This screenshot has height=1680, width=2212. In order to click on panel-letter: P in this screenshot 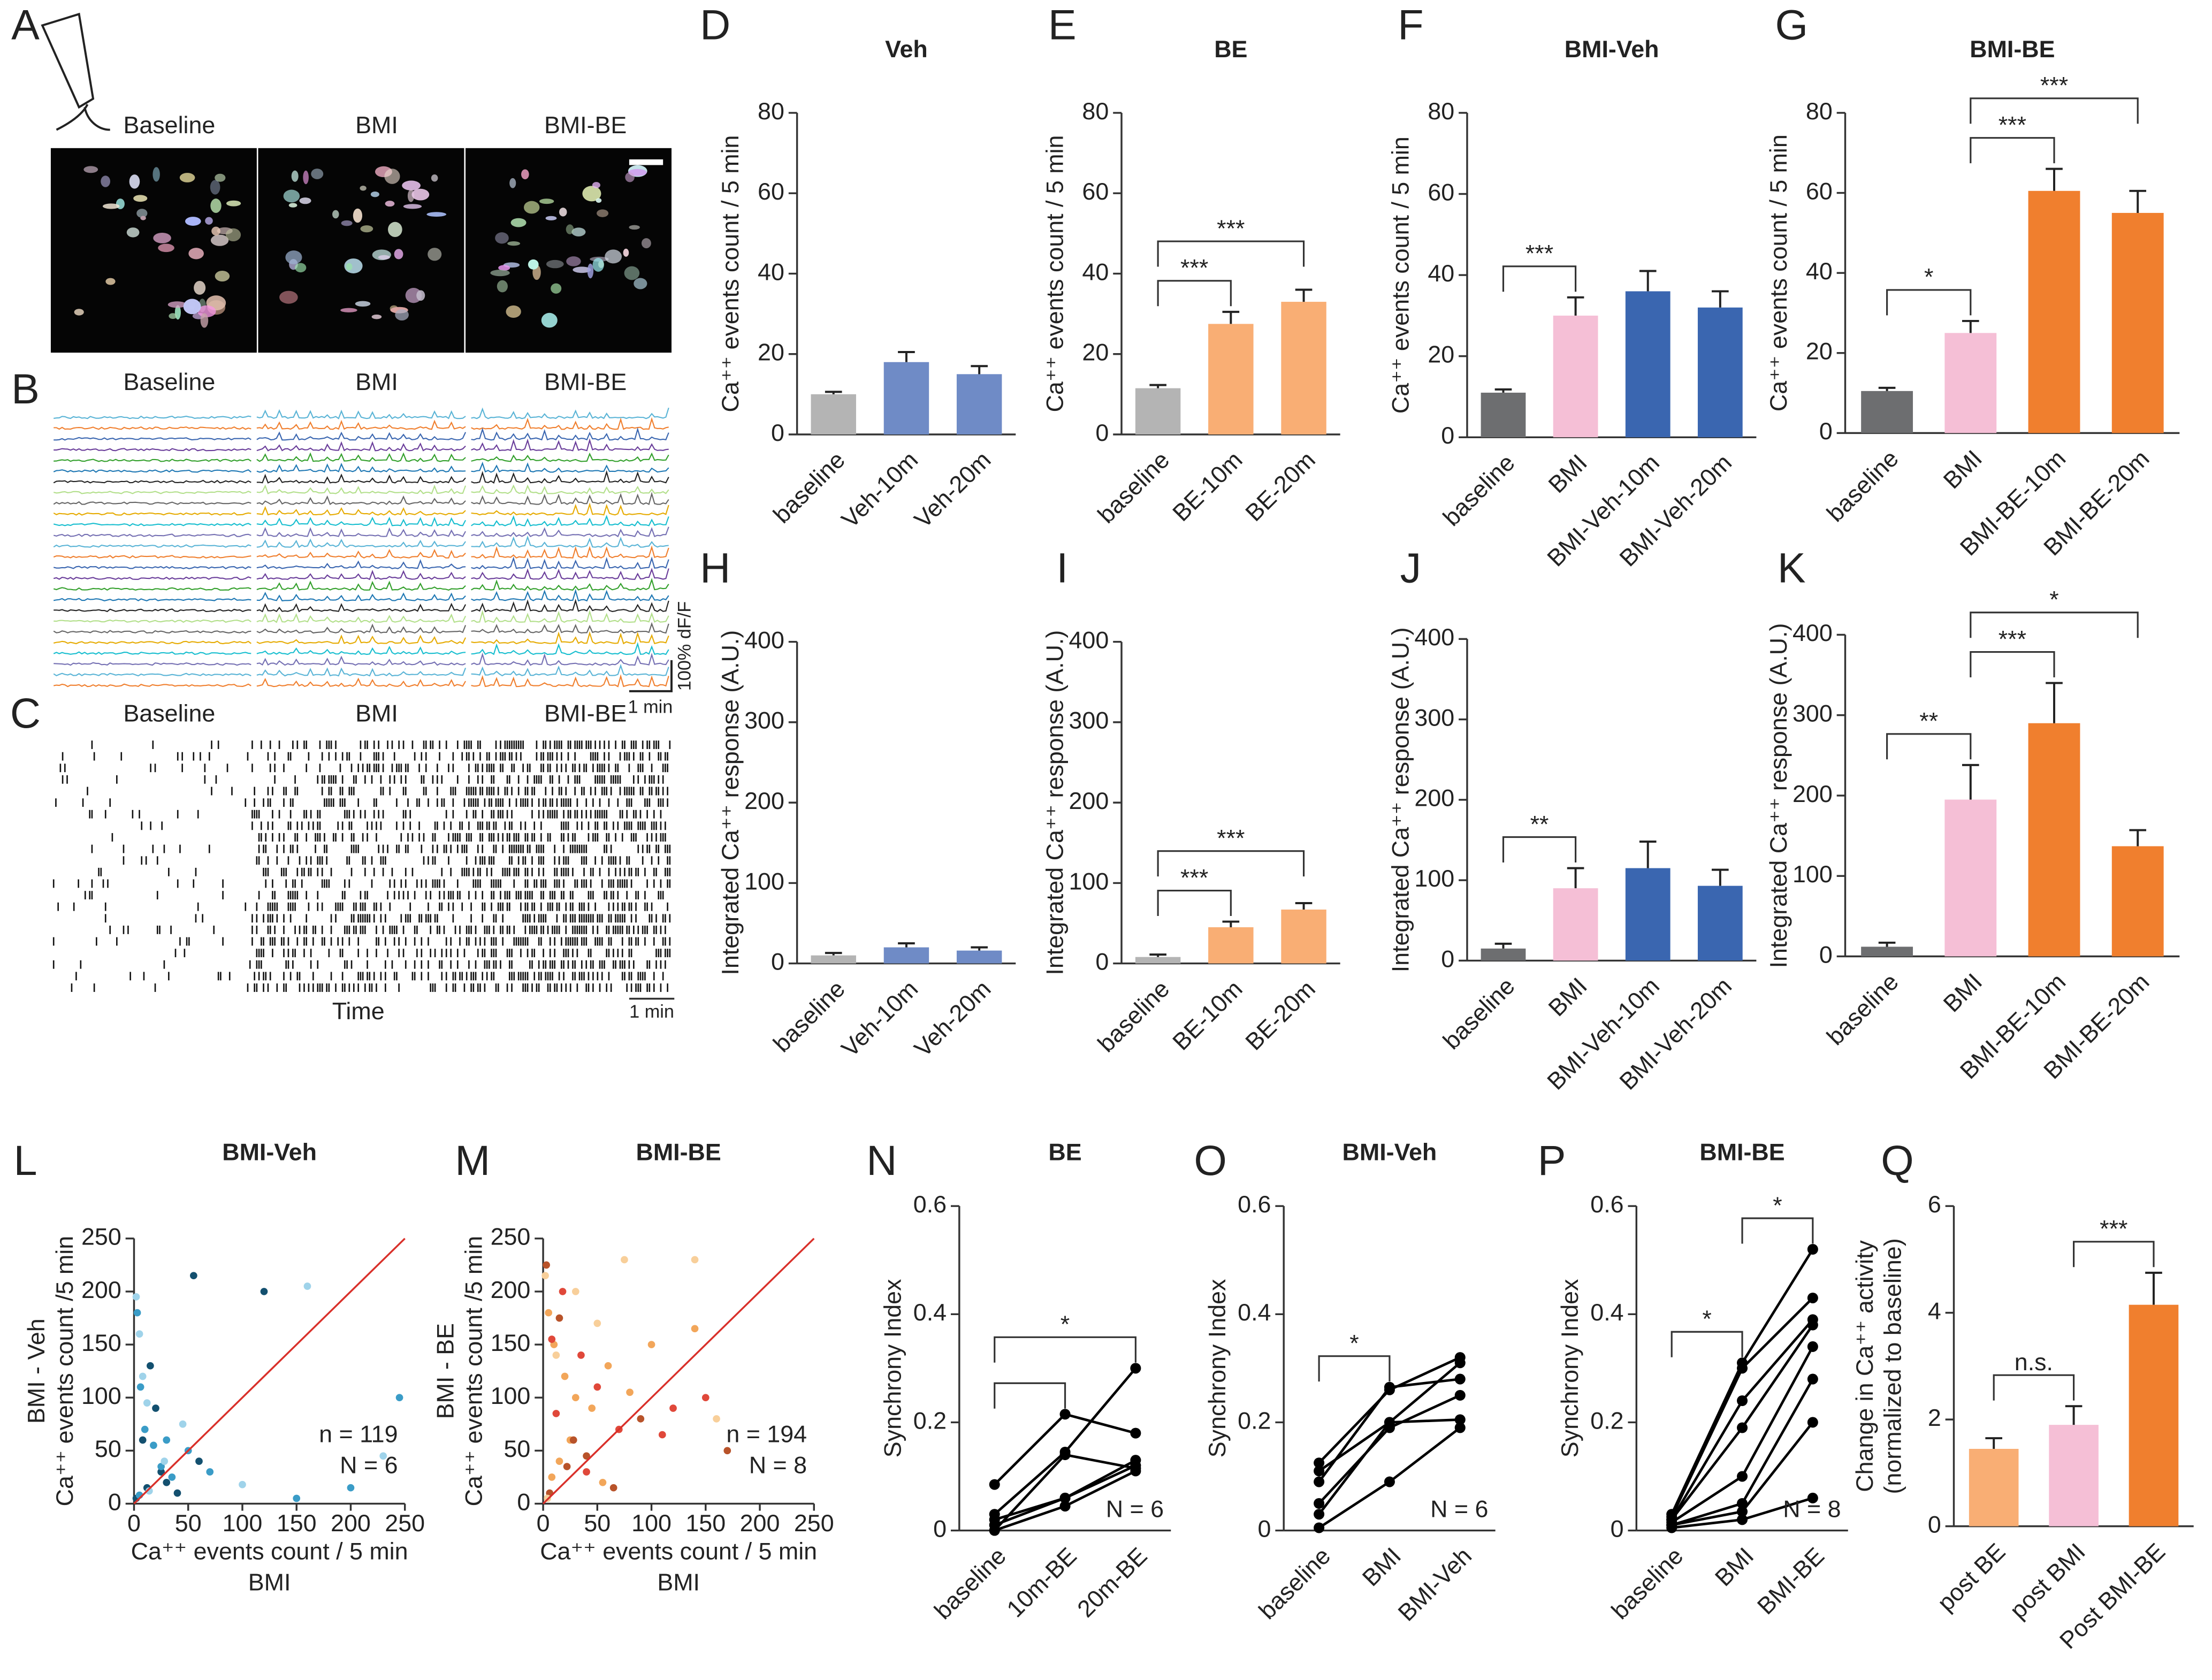, I will do `click(1552, 1160)`.